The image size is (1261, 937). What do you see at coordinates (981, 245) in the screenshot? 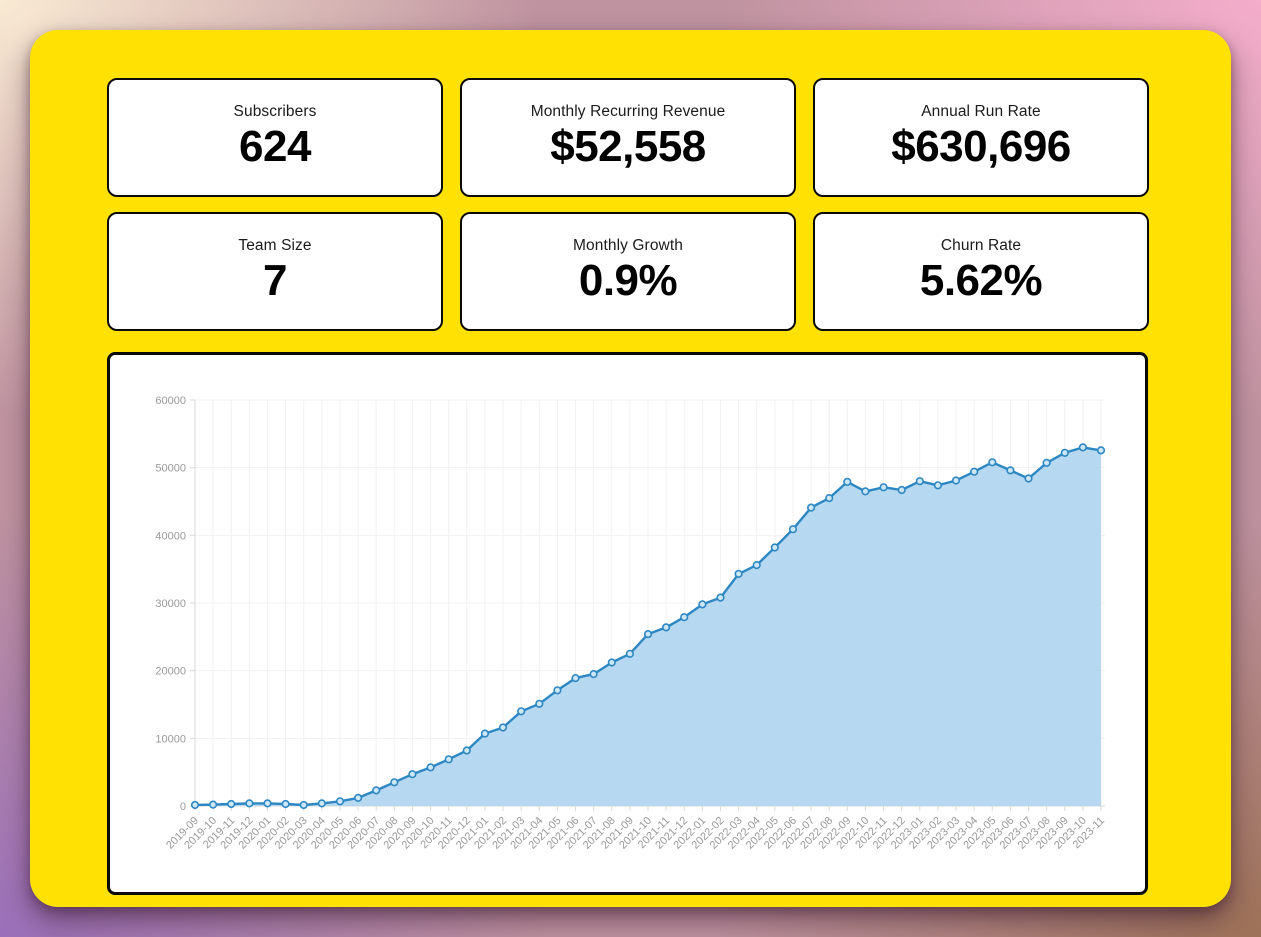
I see `metric-label: Churn Rate` at bounding box center [981, 245].